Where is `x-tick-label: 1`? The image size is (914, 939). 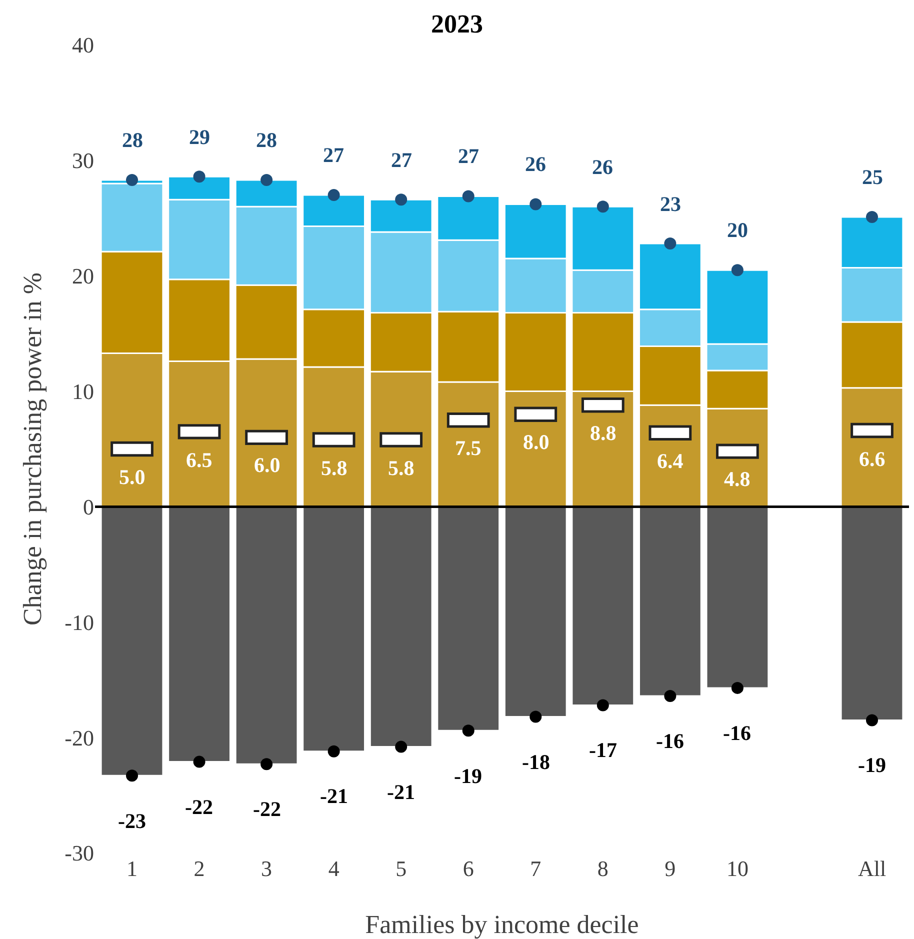
x-tick-label: 1 is located at coordinates (132, 868).